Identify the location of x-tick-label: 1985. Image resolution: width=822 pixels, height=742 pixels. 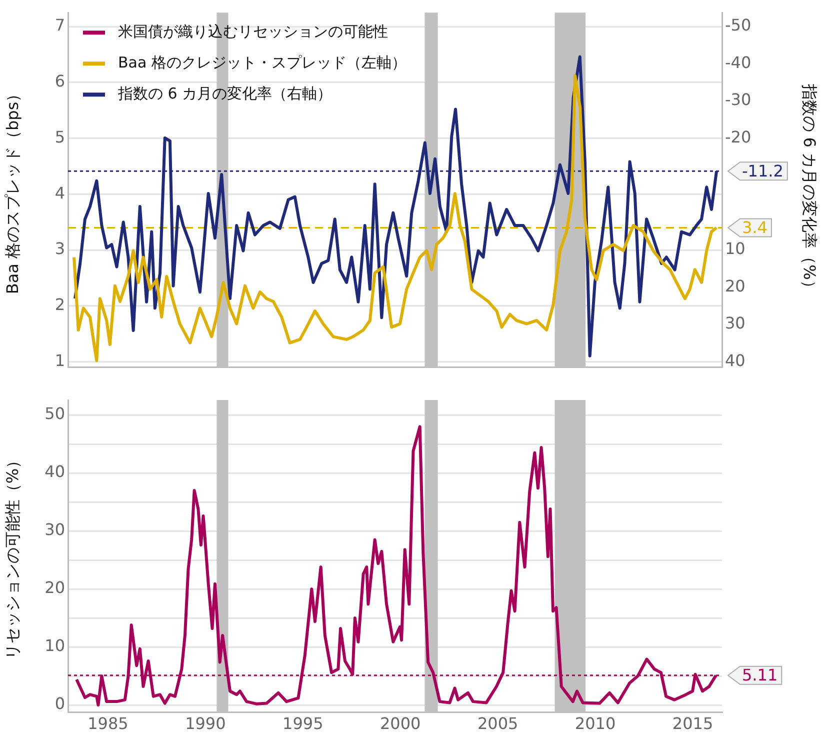
(108, 723).